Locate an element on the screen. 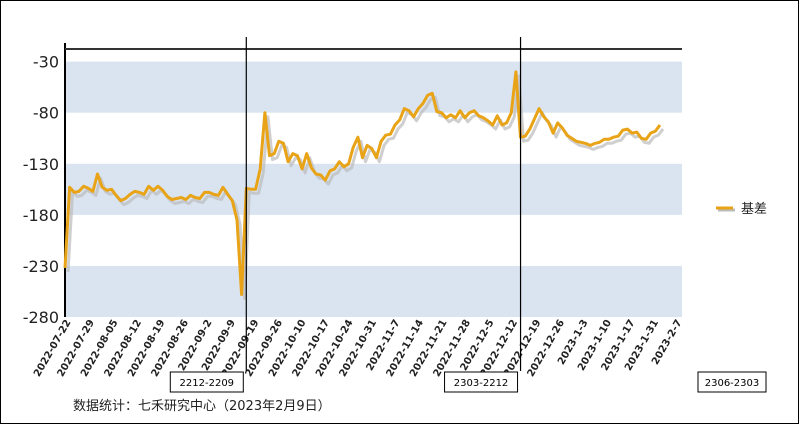 The width and height of the screenshot is (799, 427). y-tick-label: -130 is located at coordinates (41, 164).